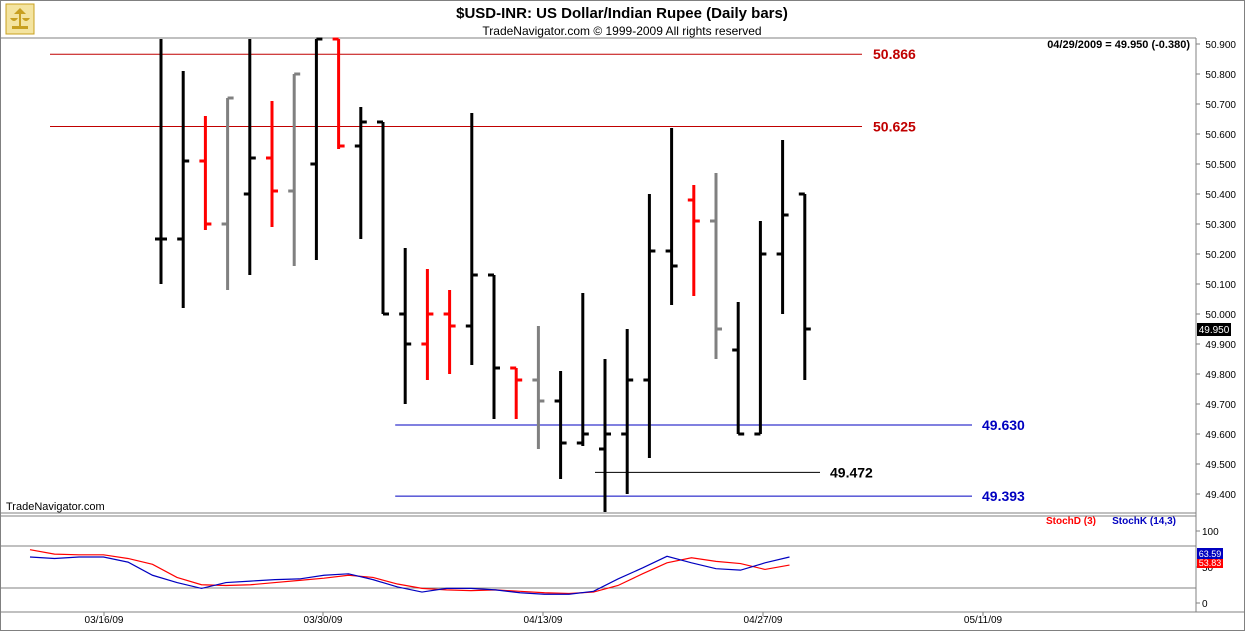 Image resolution: width=1245 pixels, height=631 pixels. What do you see at coordinates (1220, 255) in the screenshot?
I see `price-tick-label: 50.200` at bounding box center [1220, 255].